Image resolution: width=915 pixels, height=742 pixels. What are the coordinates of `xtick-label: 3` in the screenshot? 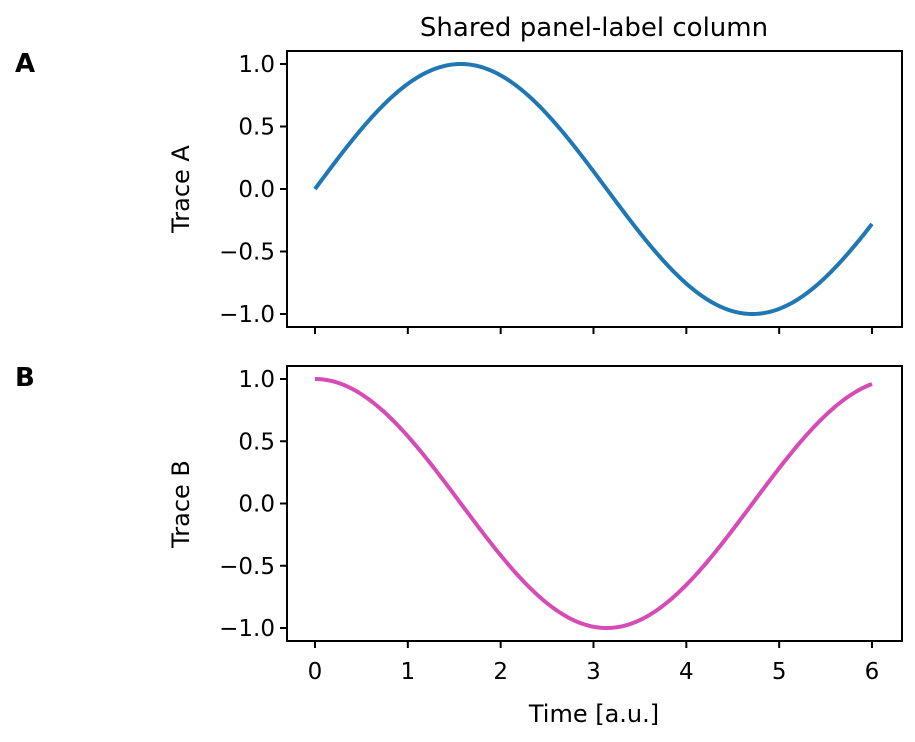 It's located at (593, 672).